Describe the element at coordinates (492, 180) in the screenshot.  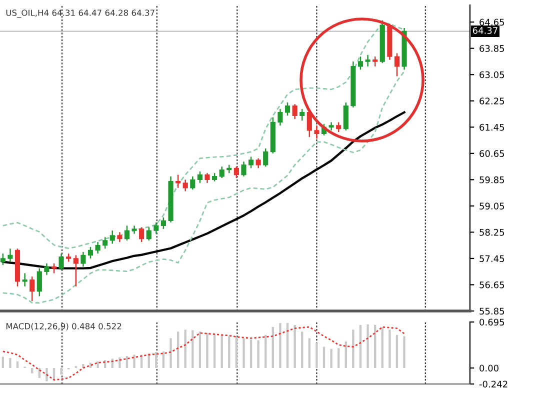
I see `y-tick-label: 59.85` at that location.